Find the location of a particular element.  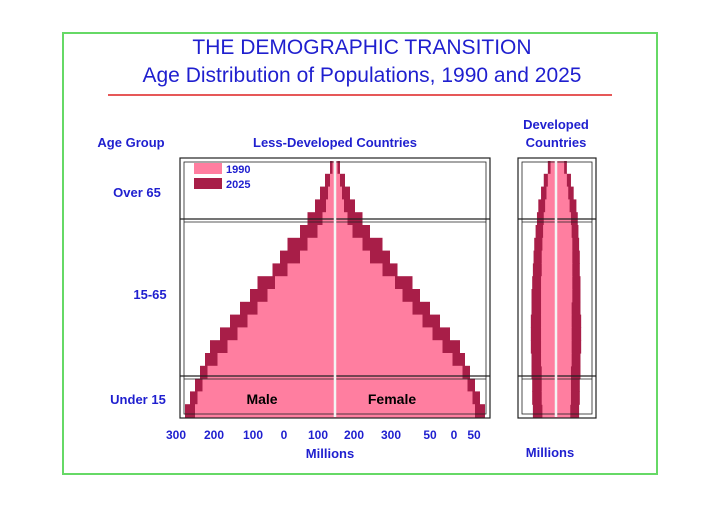

ldc-x-tick-4: 100 is located at coordinates (318, 435).